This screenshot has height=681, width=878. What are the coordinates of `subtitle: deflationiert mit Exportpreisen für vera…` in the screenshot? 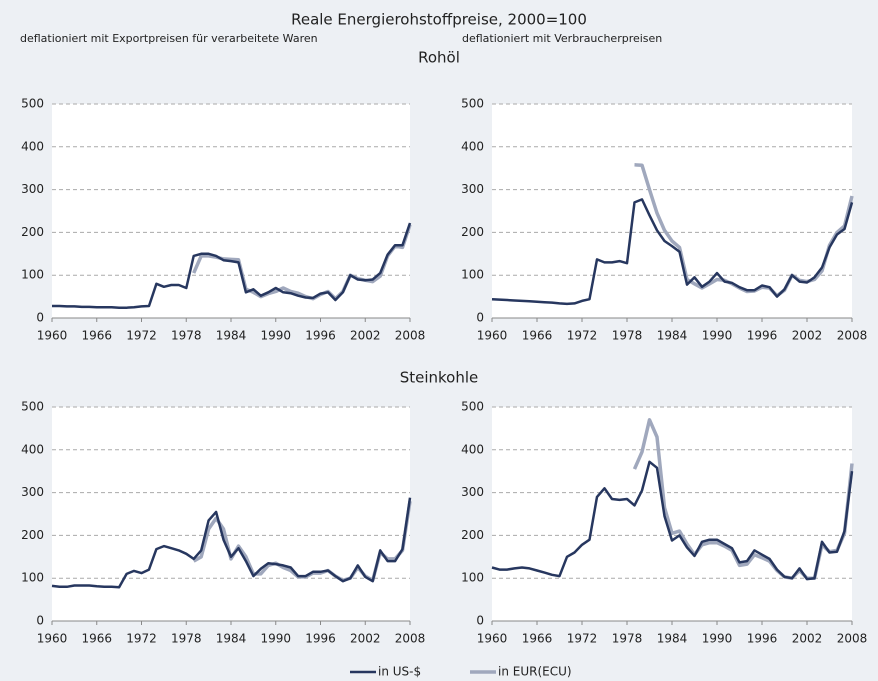 It's located at (169, 38).